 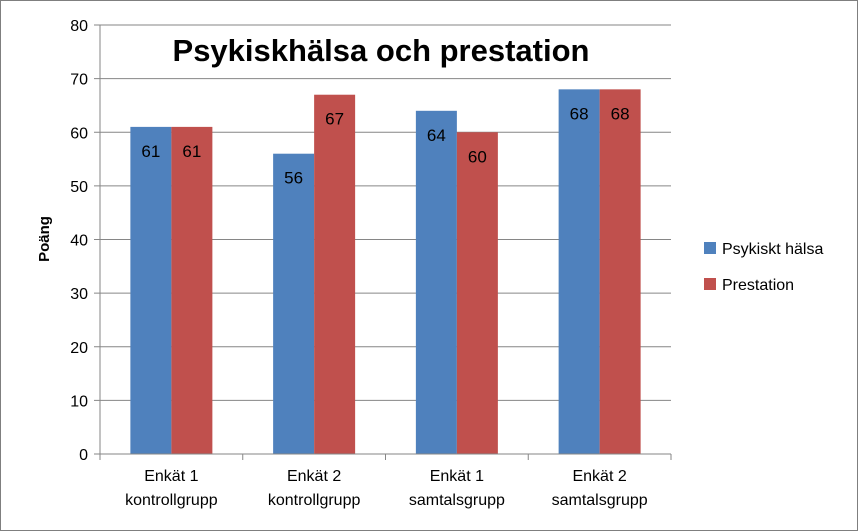 I want to click on y-tick-label: 70, so click(x=79, y=80).